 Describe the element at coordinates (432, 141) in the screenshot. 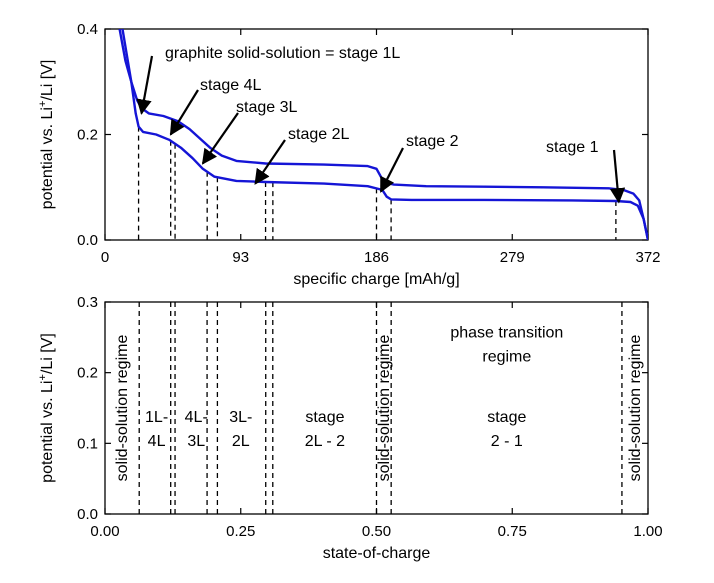

I see `annotation-label: stage 2` at that location.